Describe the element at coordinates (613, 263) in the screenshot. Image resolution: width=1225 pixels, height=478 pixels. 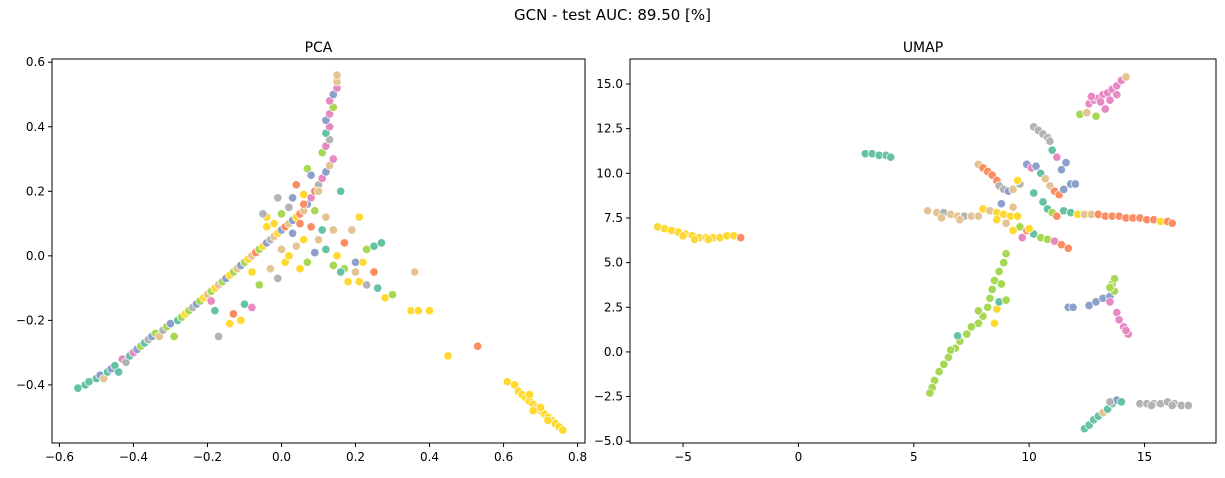
I see `umap-y-tick-label: 5.0` at that location.